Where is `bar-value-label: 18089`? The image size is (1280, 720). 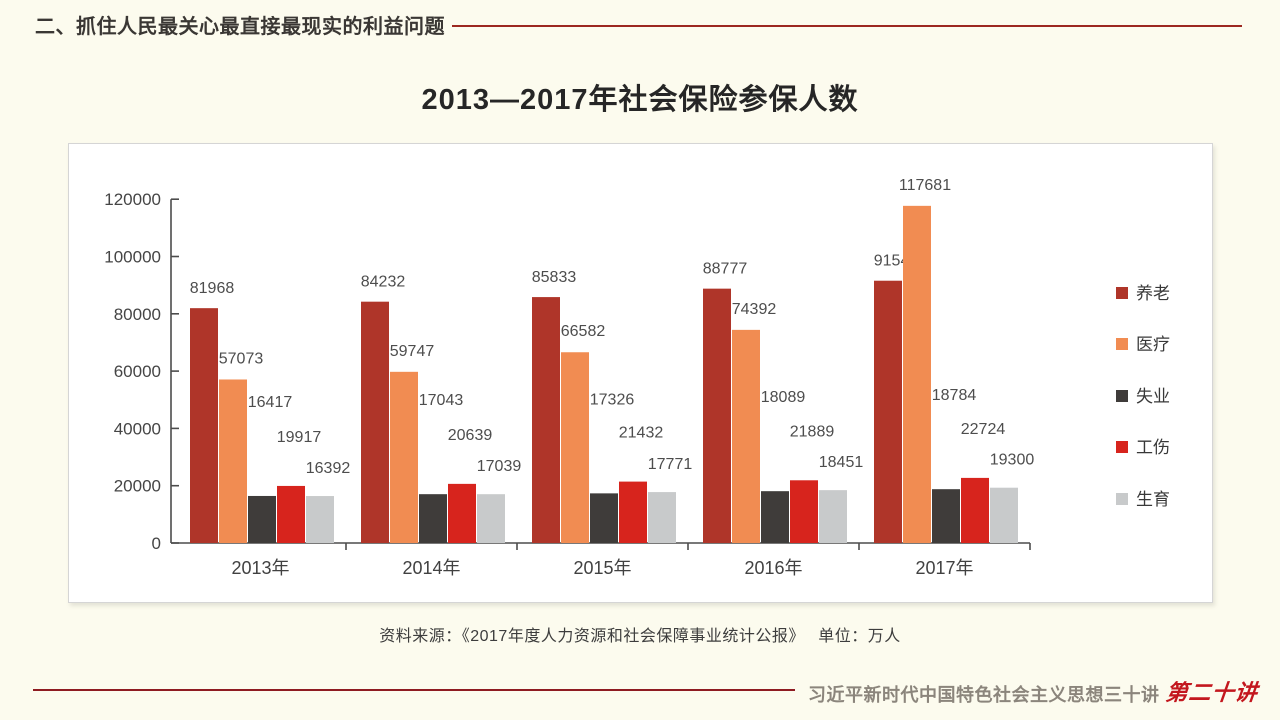
bar-value-label: 18089 is located at coordinates (783, 397).